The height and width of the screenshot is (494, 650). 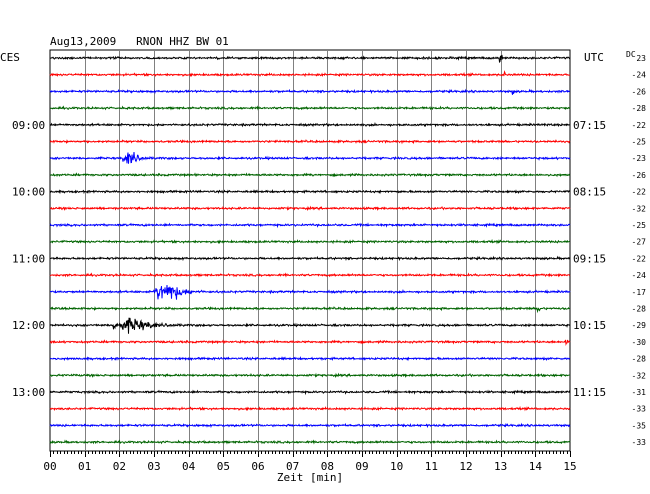 I want to click on right-time-label: 11:15, so click(x=589, y=392).